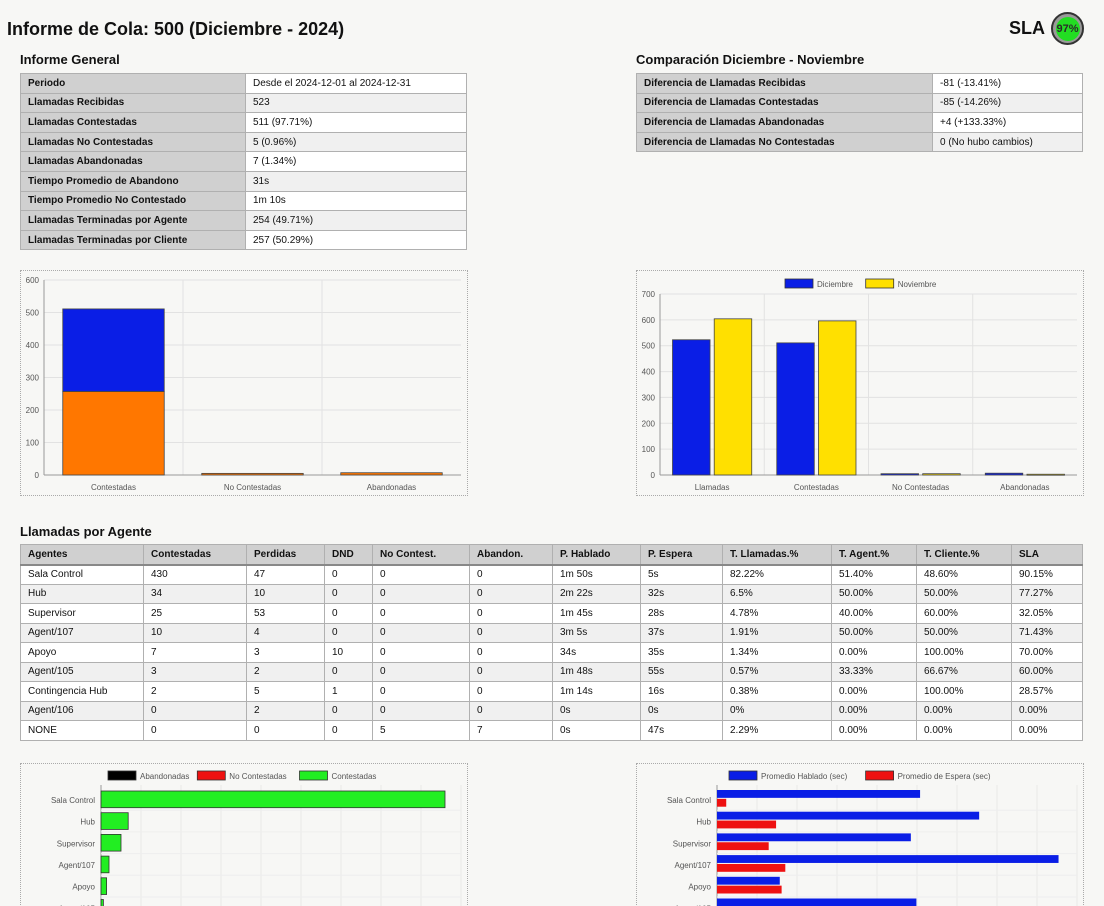 This screenshot has height=906, width=1104. Describe the element at coordinates (285, 555) in the screenshot. I see `column-header: Perdidas` at that location.